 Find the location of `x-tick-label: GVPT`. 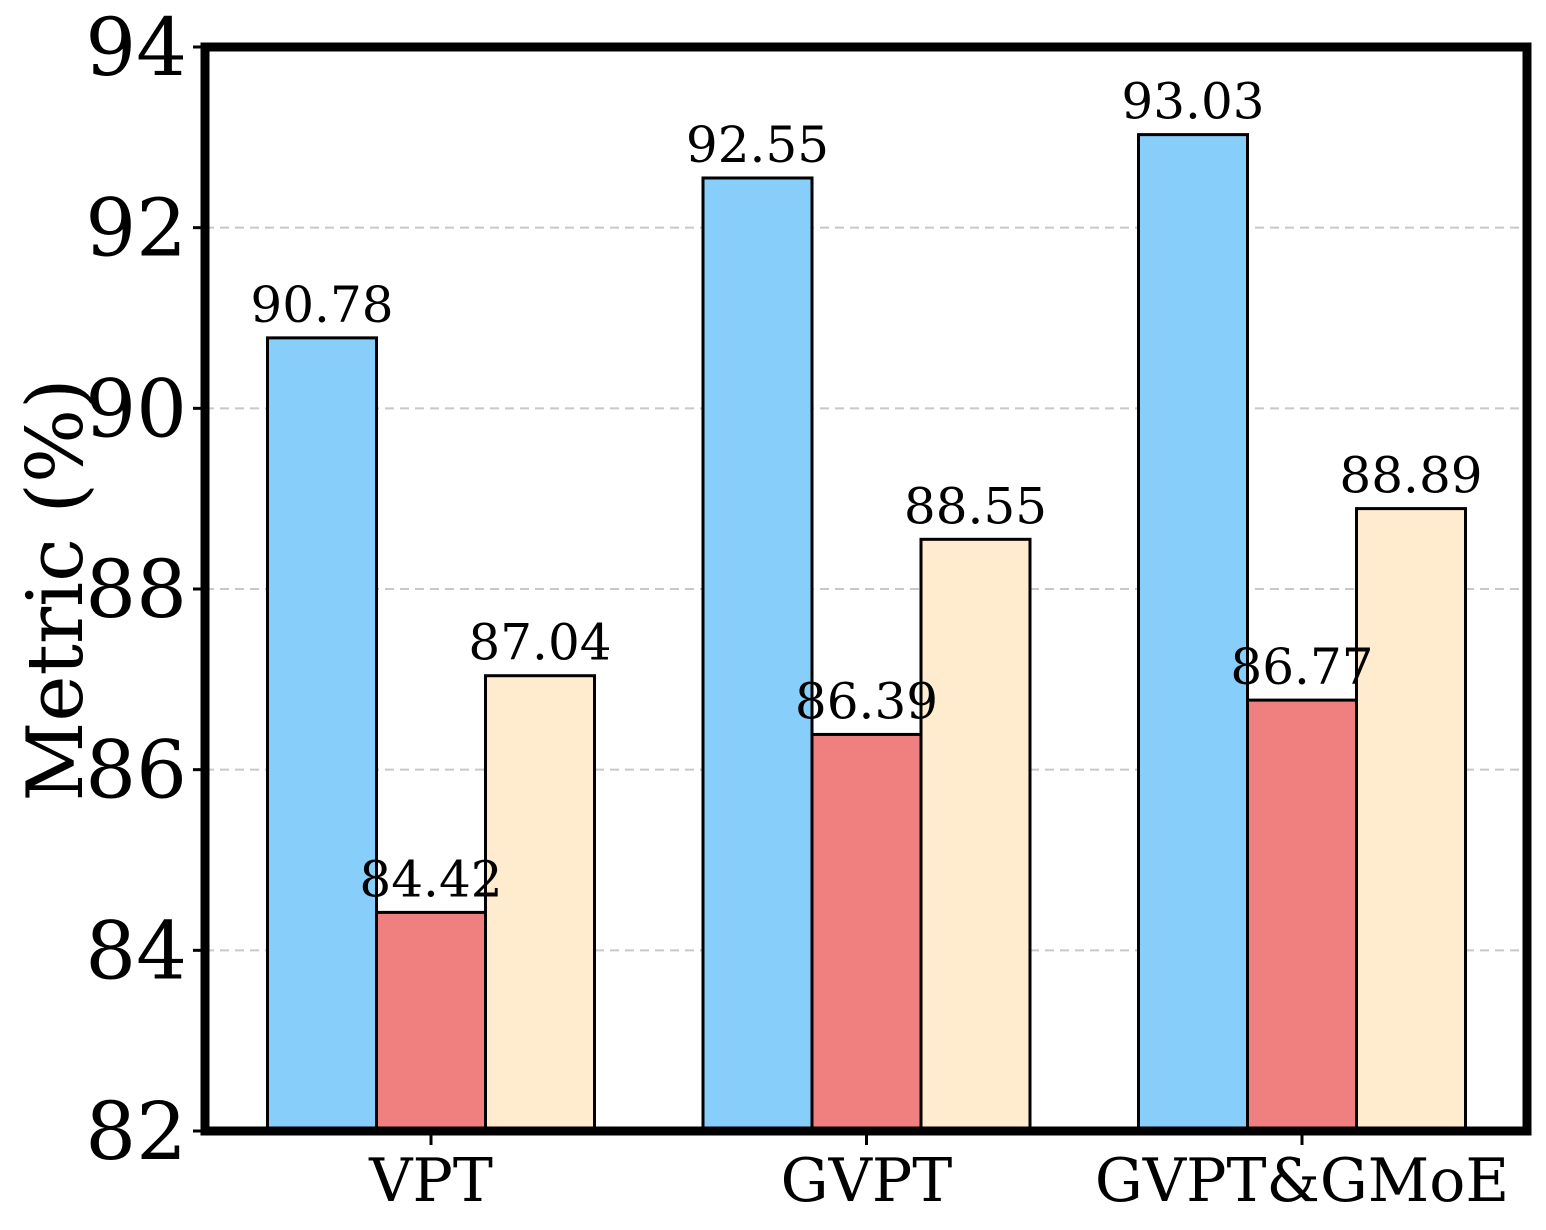

x-tick-label: GVPT is located at coordinates (867, 1181).